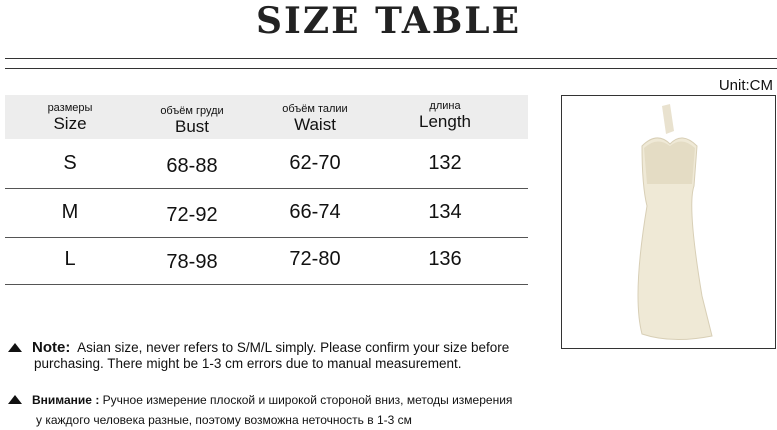 The image size is (777, 430). I want to click on header-ru: объём талии, so click(315, 109).